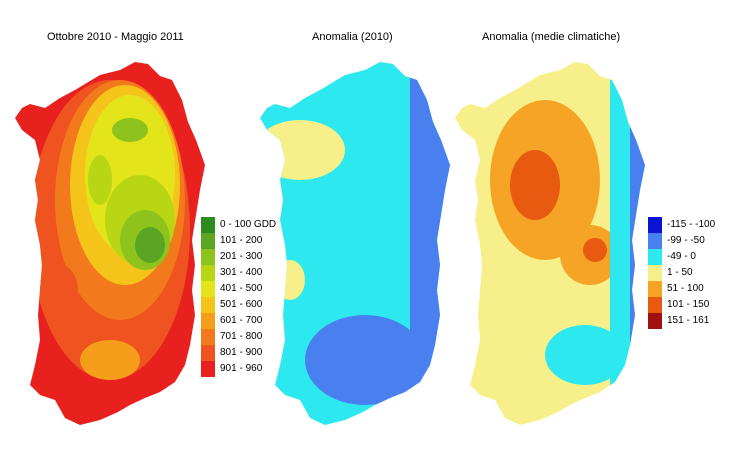 This screenshot has width=730, height=450. Describe the element at coordinates (241, 304) in the screenshot. I see `legend-label: 501 - 600` at that location.